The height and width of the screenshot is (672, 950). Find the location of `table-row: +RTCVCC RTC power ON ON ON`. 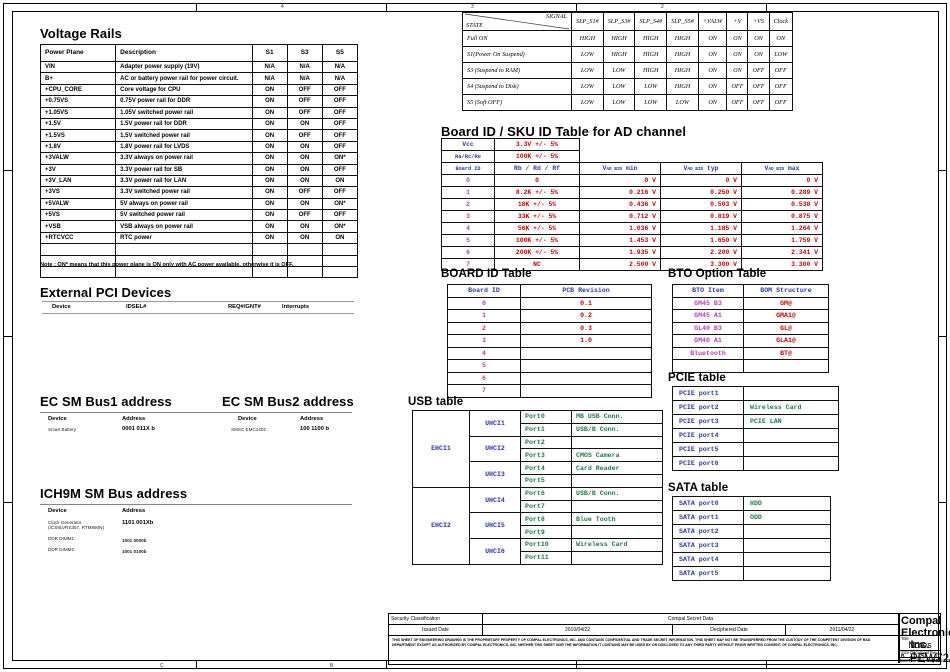

table-row: +RTCVCC RTC power ON ON ON is located at coordinates (199, 238).